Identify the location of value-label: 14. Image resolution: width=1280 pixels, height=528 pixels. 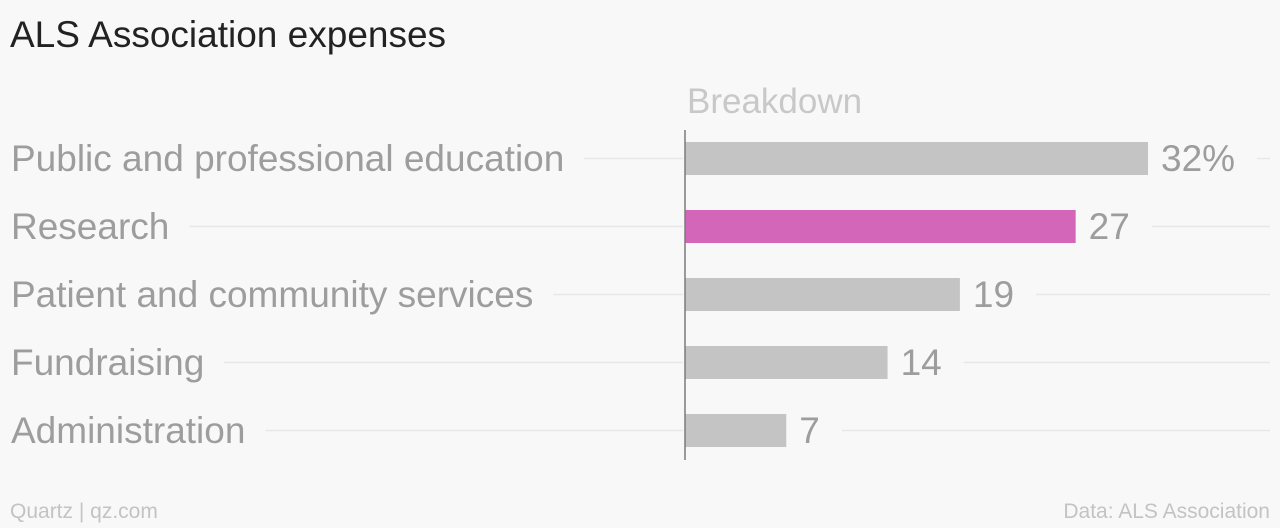
(921, 362).